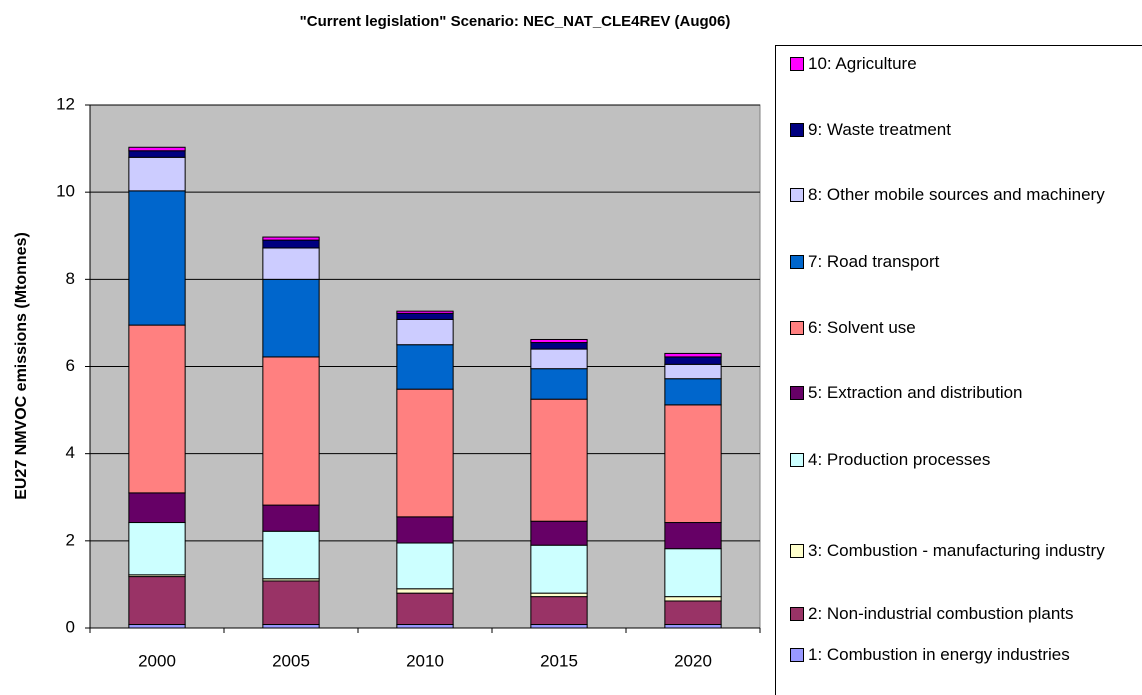  What do you see at coordinates (941, 613) in the screenshot?
I see `legend-label: 2: Non-industrial combustion plants` at bounding box center [941, 613].